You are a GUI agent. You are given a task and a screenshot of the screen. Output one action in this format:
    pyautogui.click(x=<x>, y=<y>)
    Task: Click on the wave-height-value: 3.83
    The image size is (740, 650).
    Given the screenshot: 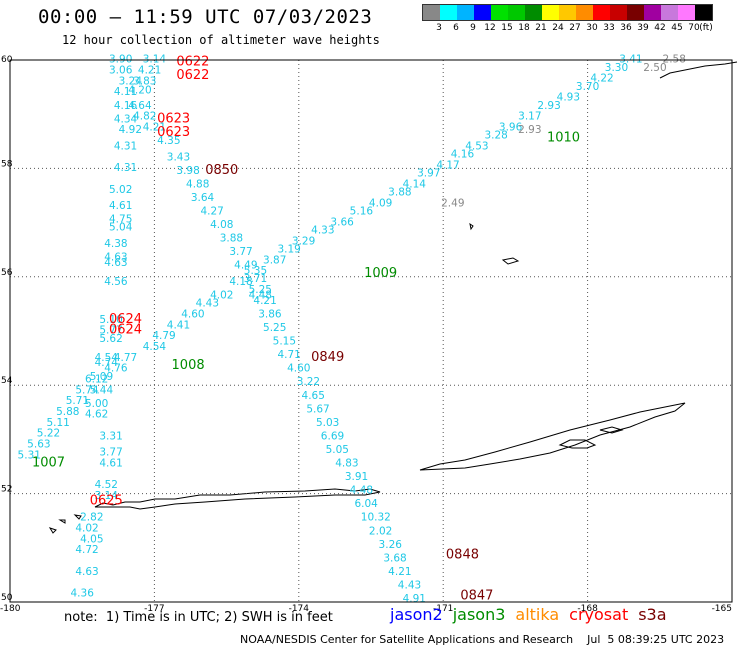 What is the action you would take?
    pyautogui.click(x=144, y=81)
    